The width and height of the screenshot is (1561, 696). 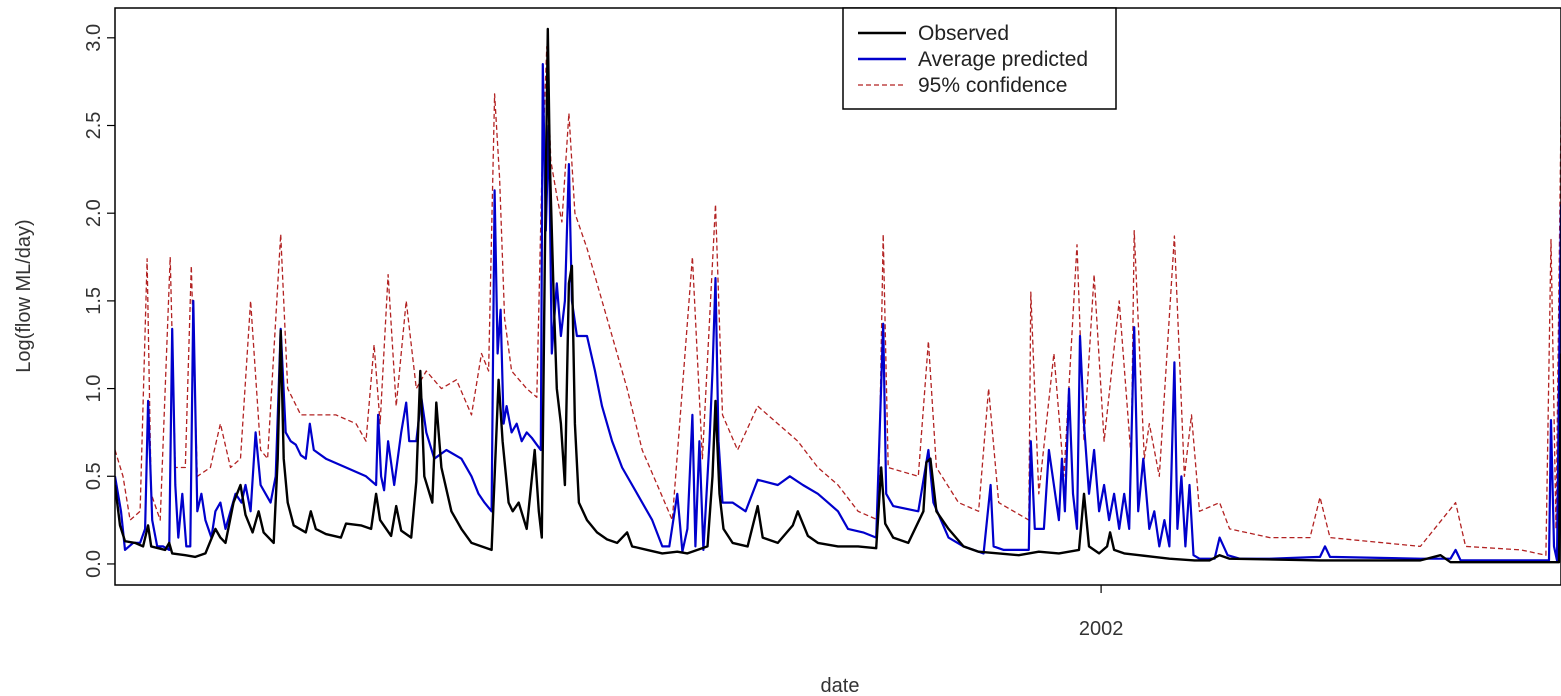 What do you see at coordinates (94, 389) in the screenshot?
I see `y-tick-label: 1.0` at bounding box center [94, 389].